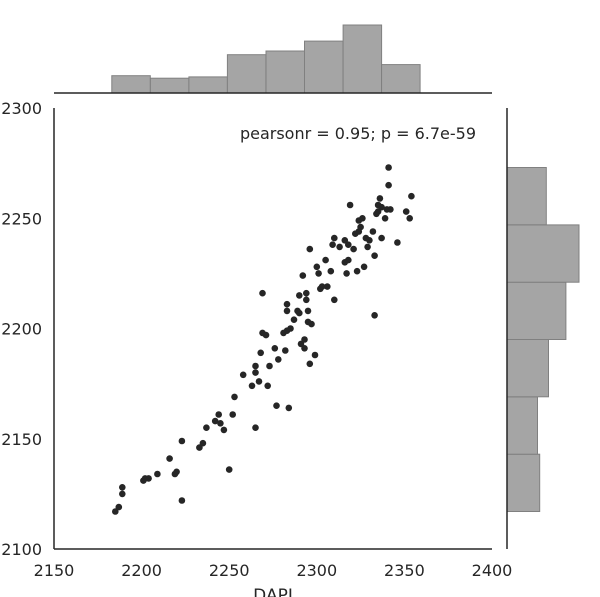  What do you see at coordinates (358, 133) in the screenshot?
I see `pearson-annotation: pearsonr = 0.95; p = 6.7e-59` at bounding box center [358, 133].